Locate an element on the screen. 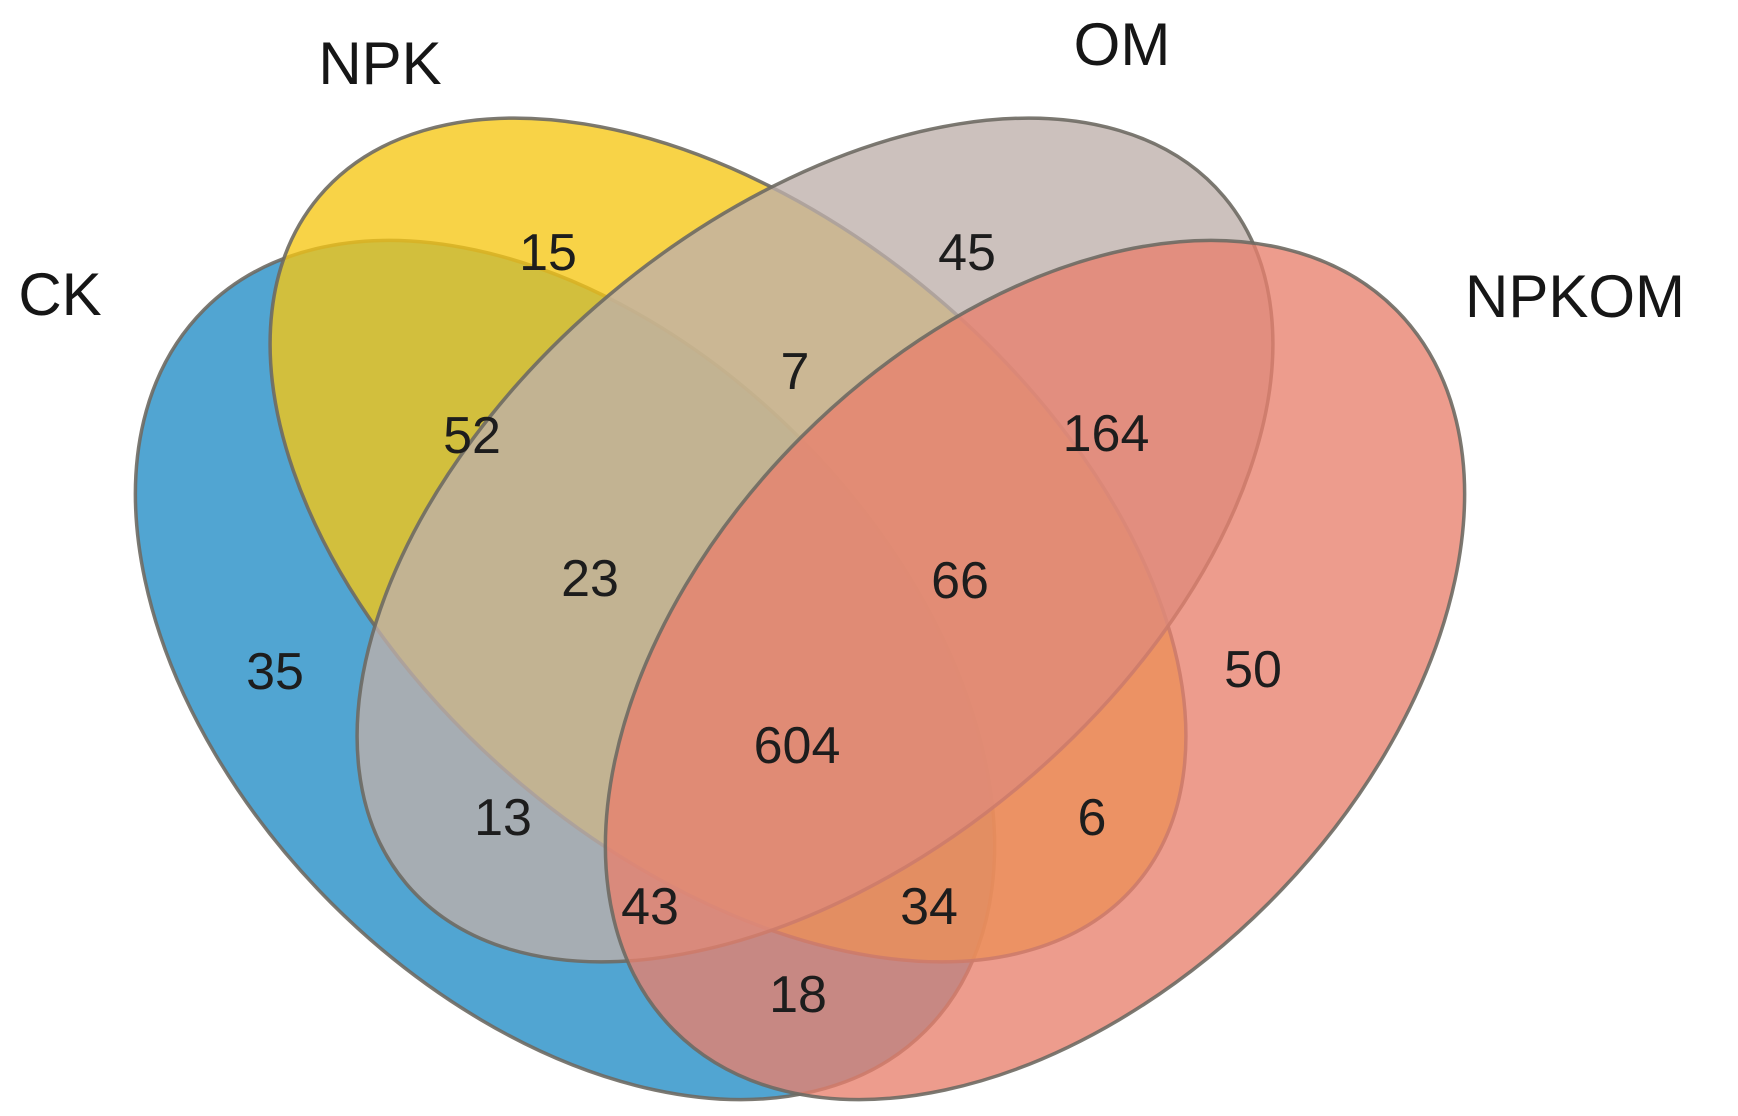  set-label-npk: NPK is located at coordinates (379, 63).